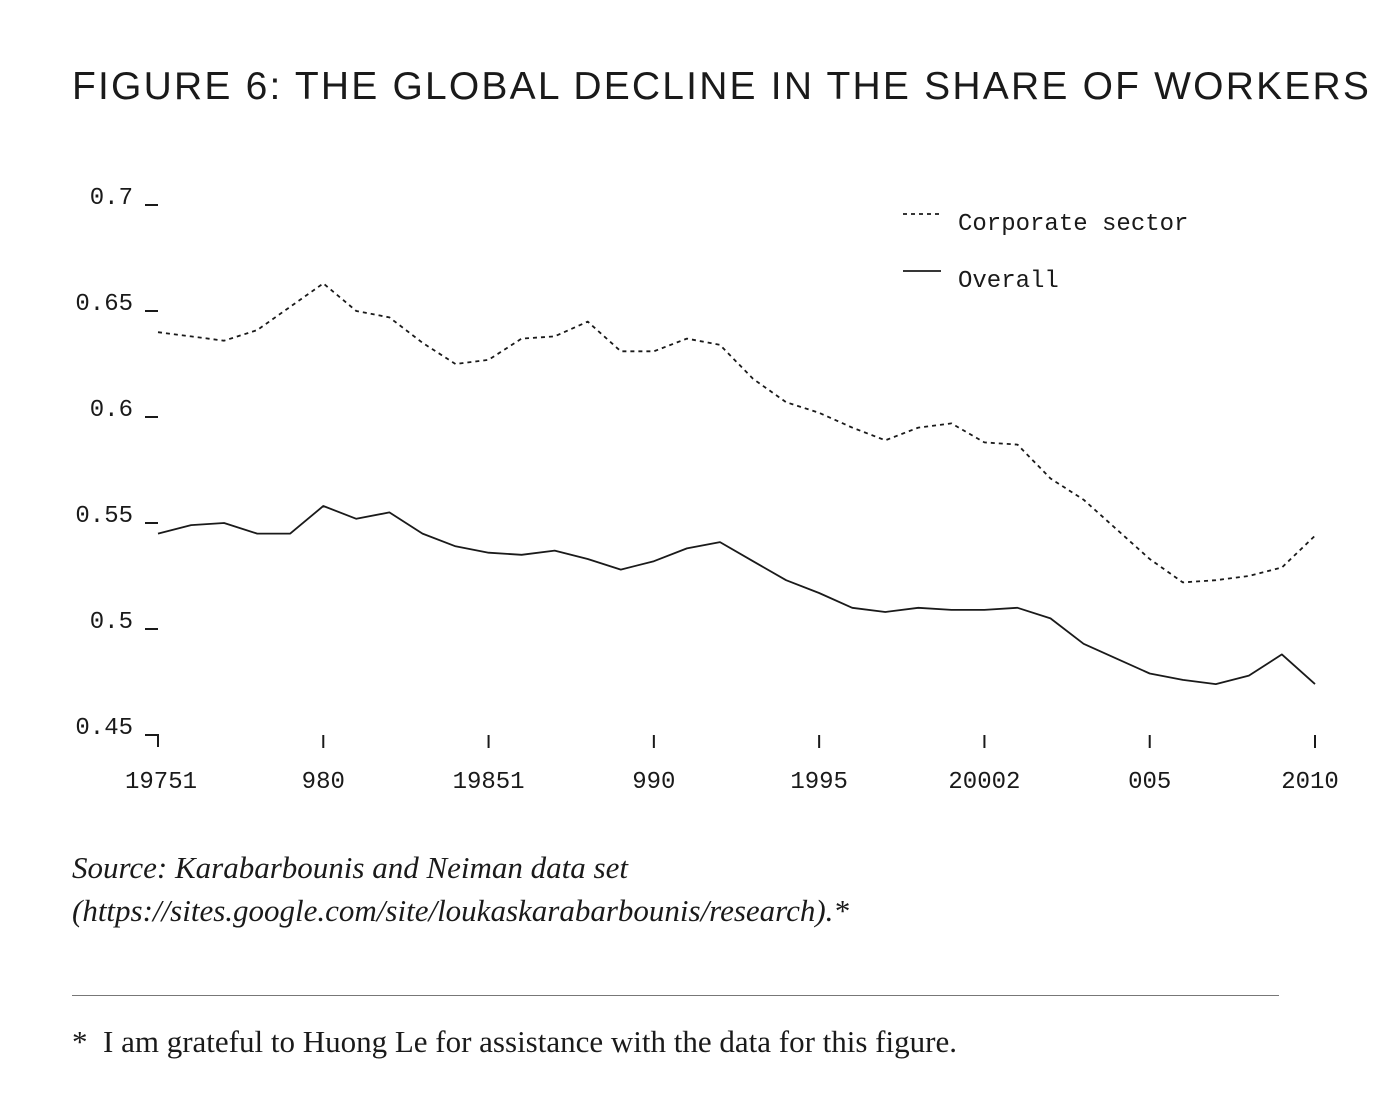 Image resolution: width=1378 pixels, height=1094 pixels. I want to click on y-tick-label: 0.45, so click(104, 728).